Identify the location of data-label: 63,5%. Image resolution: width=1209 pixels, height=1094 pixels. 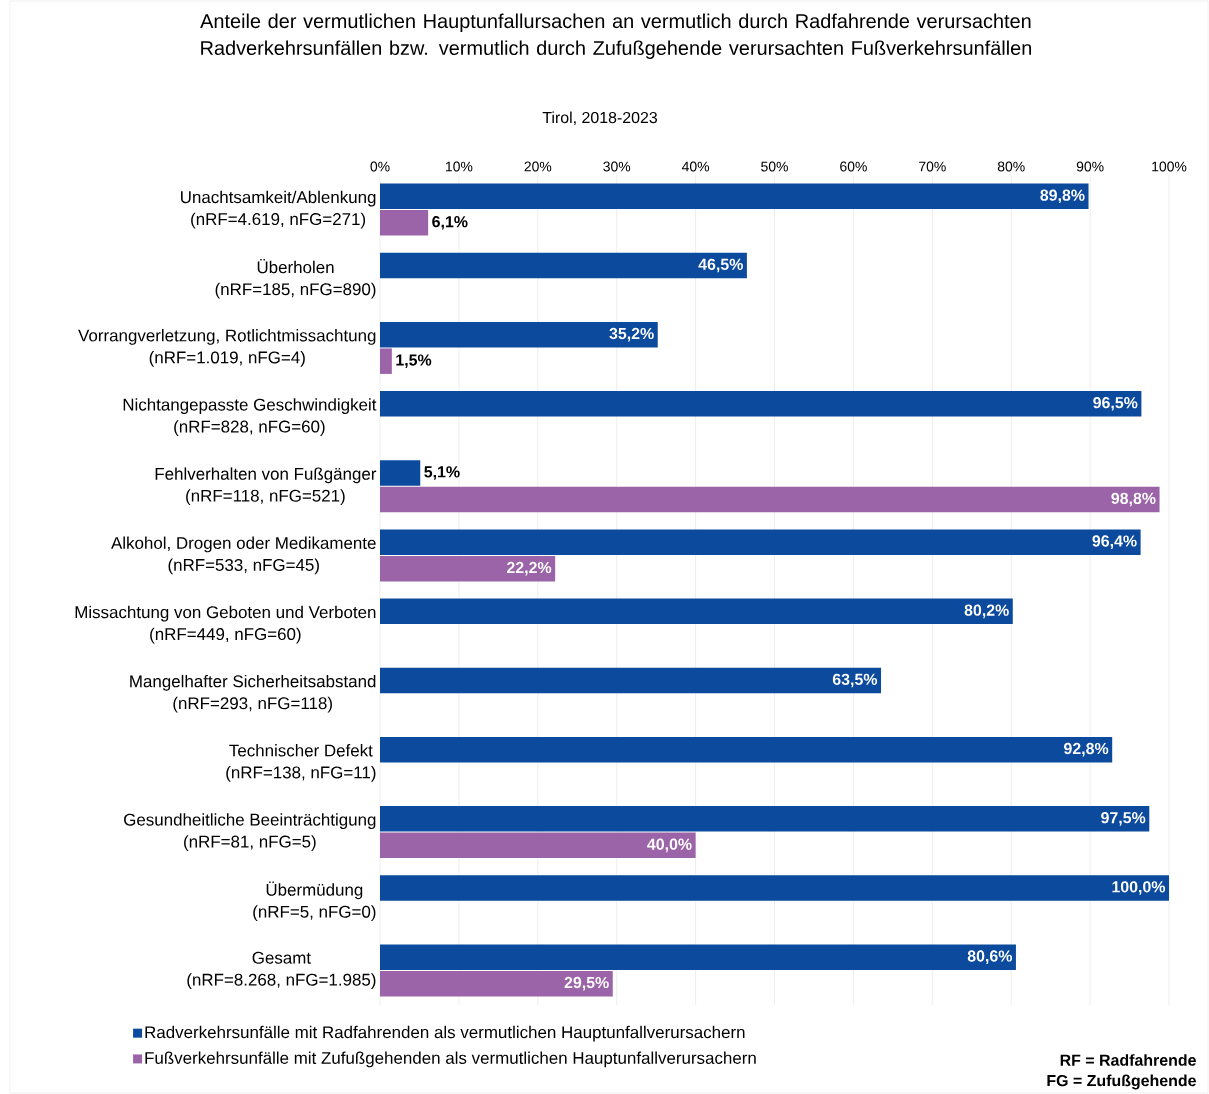
(855, 680).